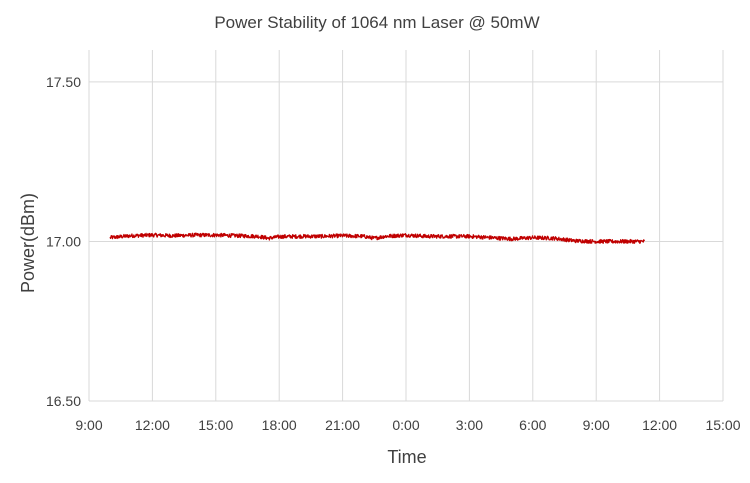 The width and height of the screenshot is (750, 483). Describe the element at coordinates (63, 241) in the screenshot. I see `y-tick-label: 17.00` at that location.